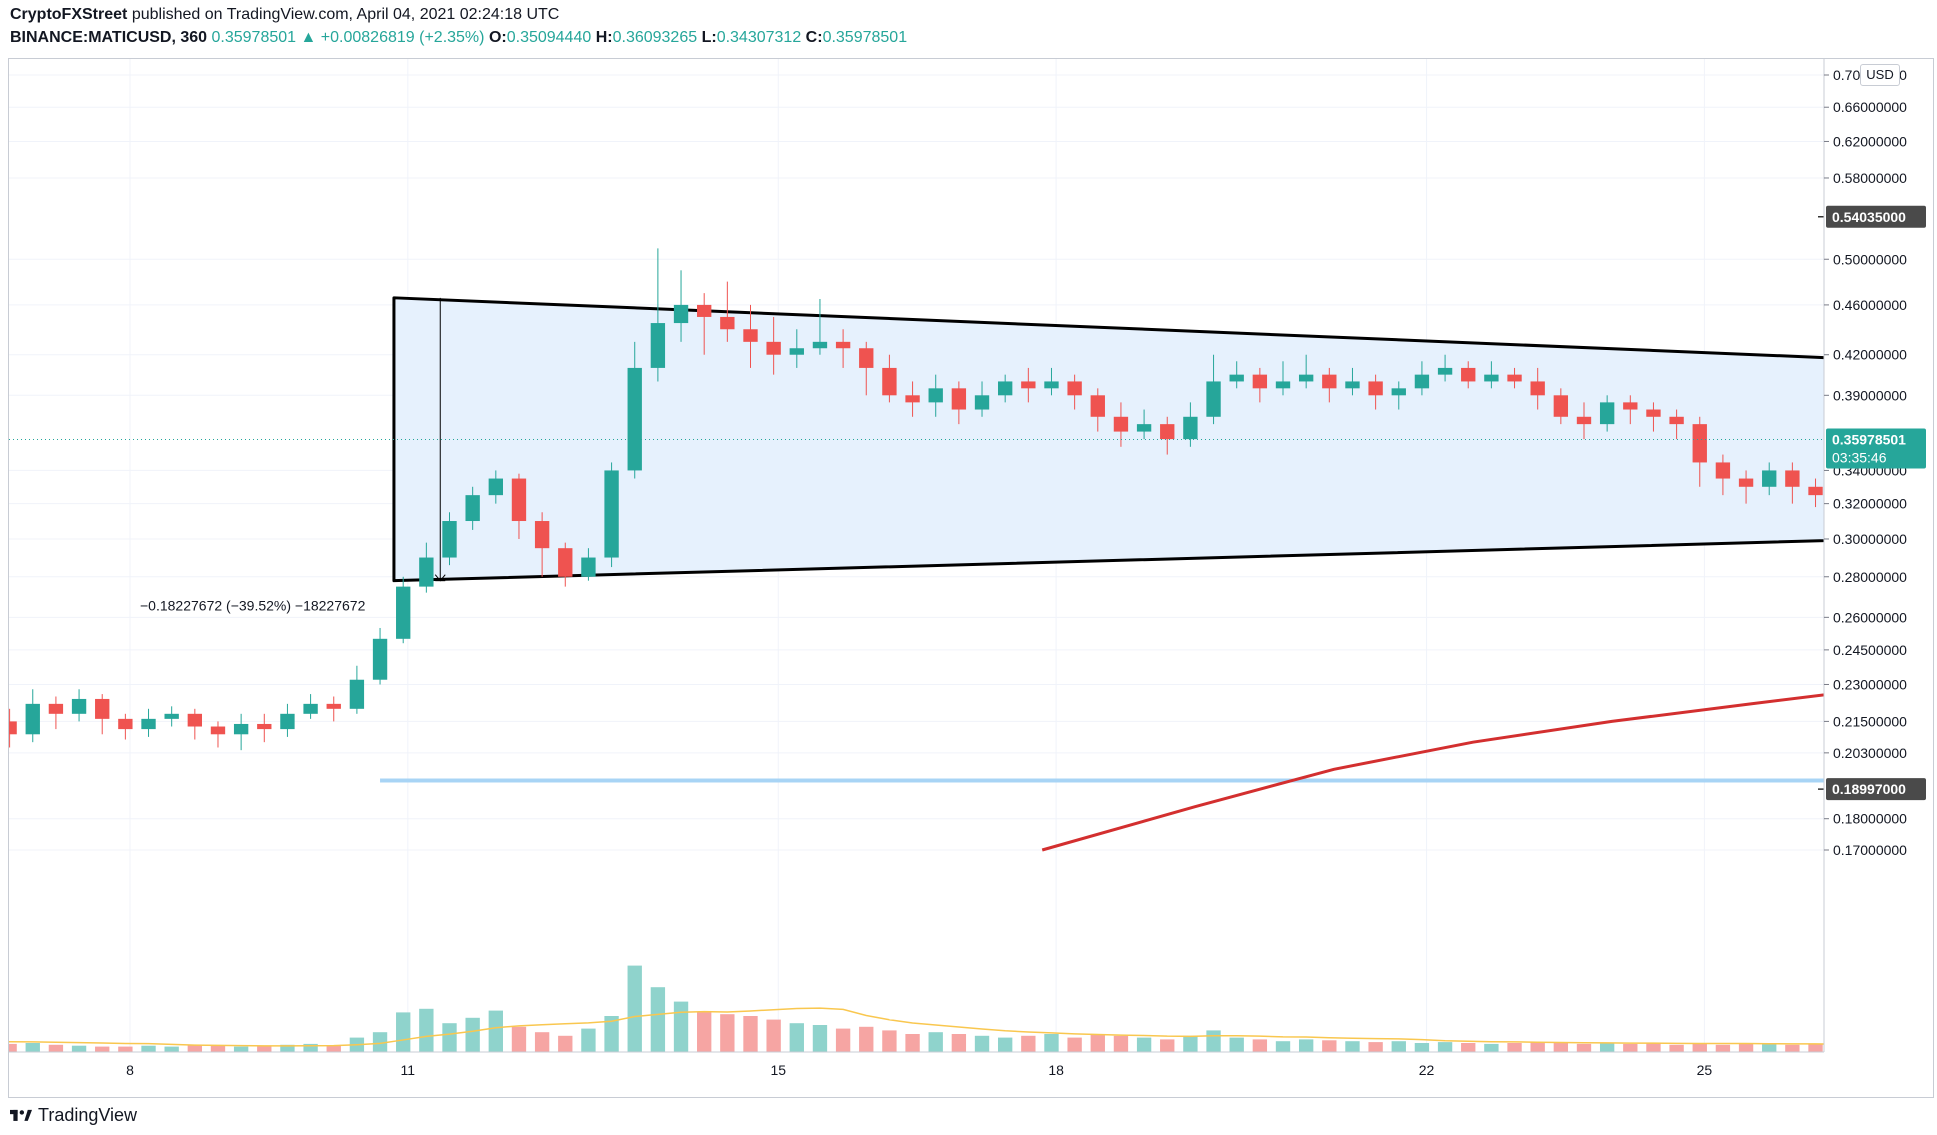 Image resolution: width=1937 pixels, height=1135 pixels. What do you see at coordinates (497, 37) in the screenshot?
I see `open-label: O:` at bounding box center [497, 37].